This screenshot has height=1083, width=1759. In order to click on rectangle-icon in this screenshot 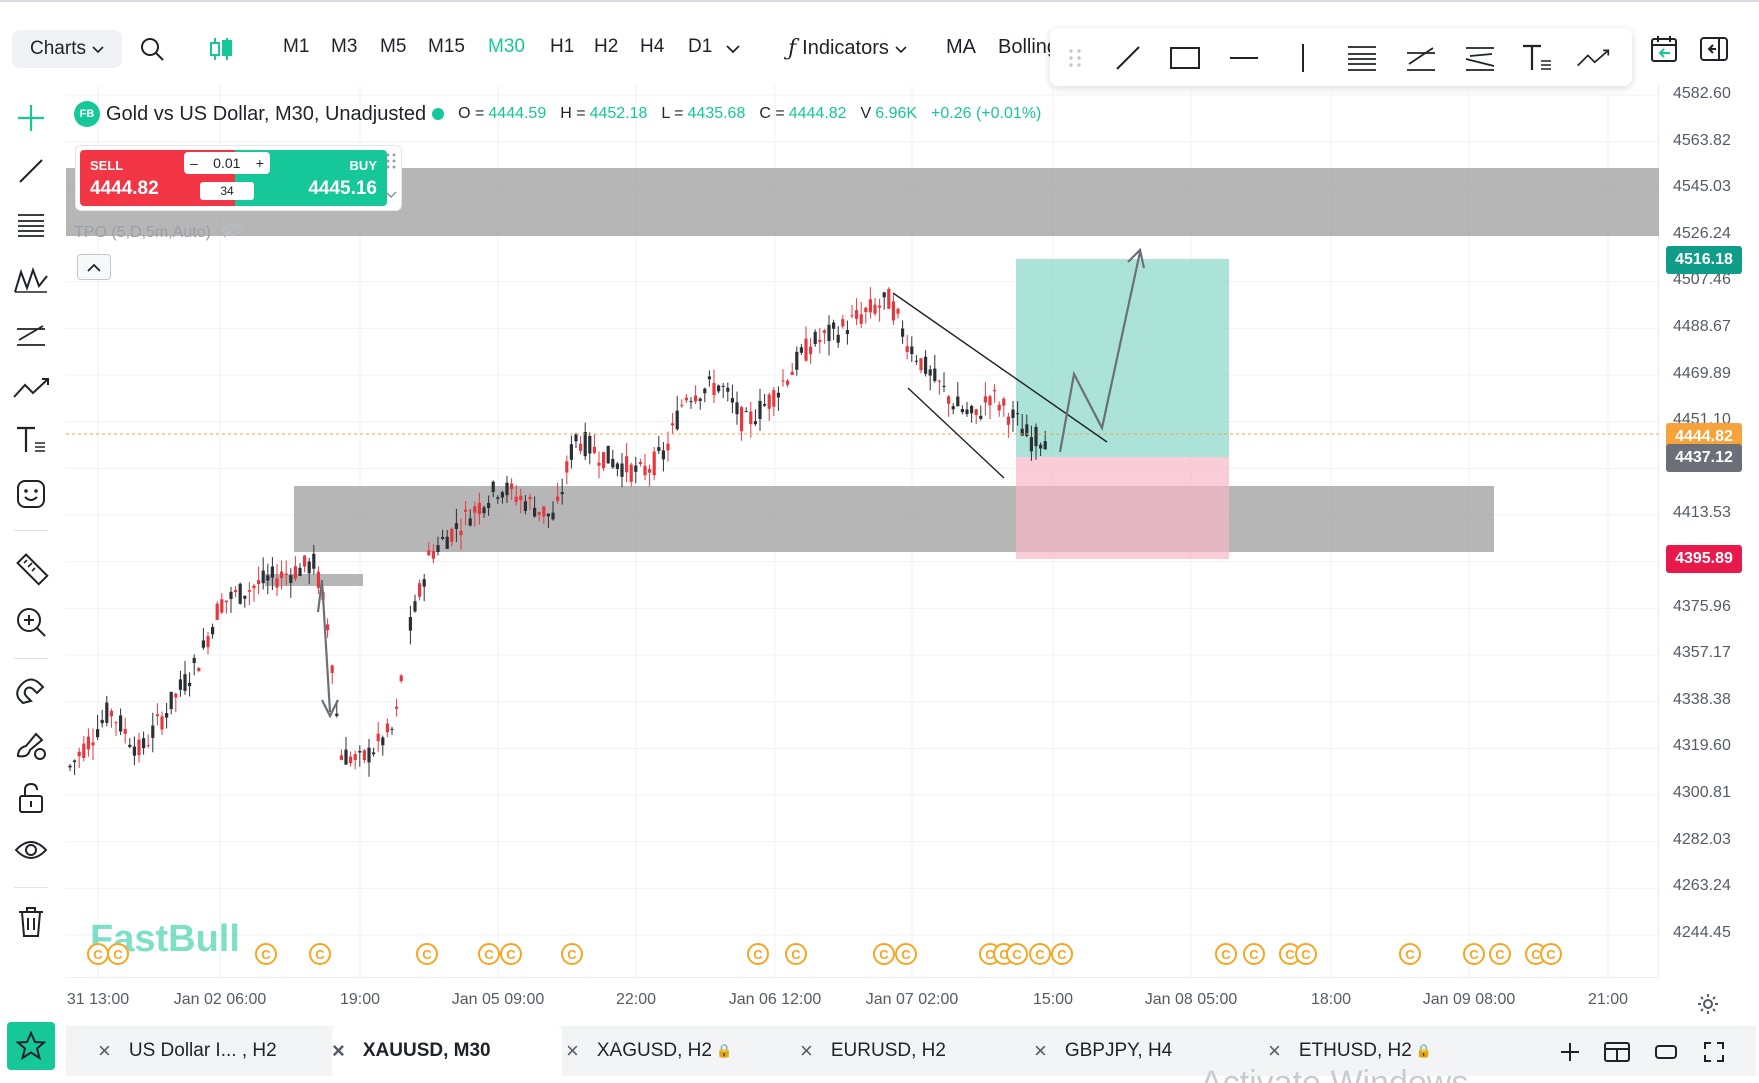, I will do `click(1185, 58)`.